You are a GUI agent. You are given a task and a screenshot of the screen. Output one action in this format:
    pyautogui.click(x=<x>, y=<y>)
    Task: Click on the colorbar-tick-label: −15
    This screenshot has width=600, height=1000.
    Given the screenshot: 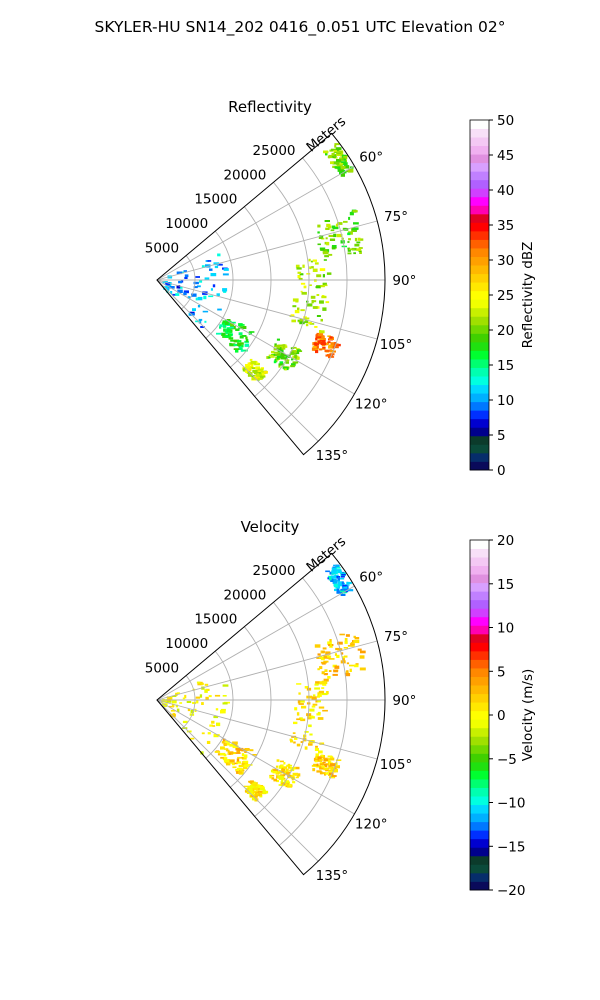 What is the action you would take?
    pyautogui.click(x=511, y=847)
    